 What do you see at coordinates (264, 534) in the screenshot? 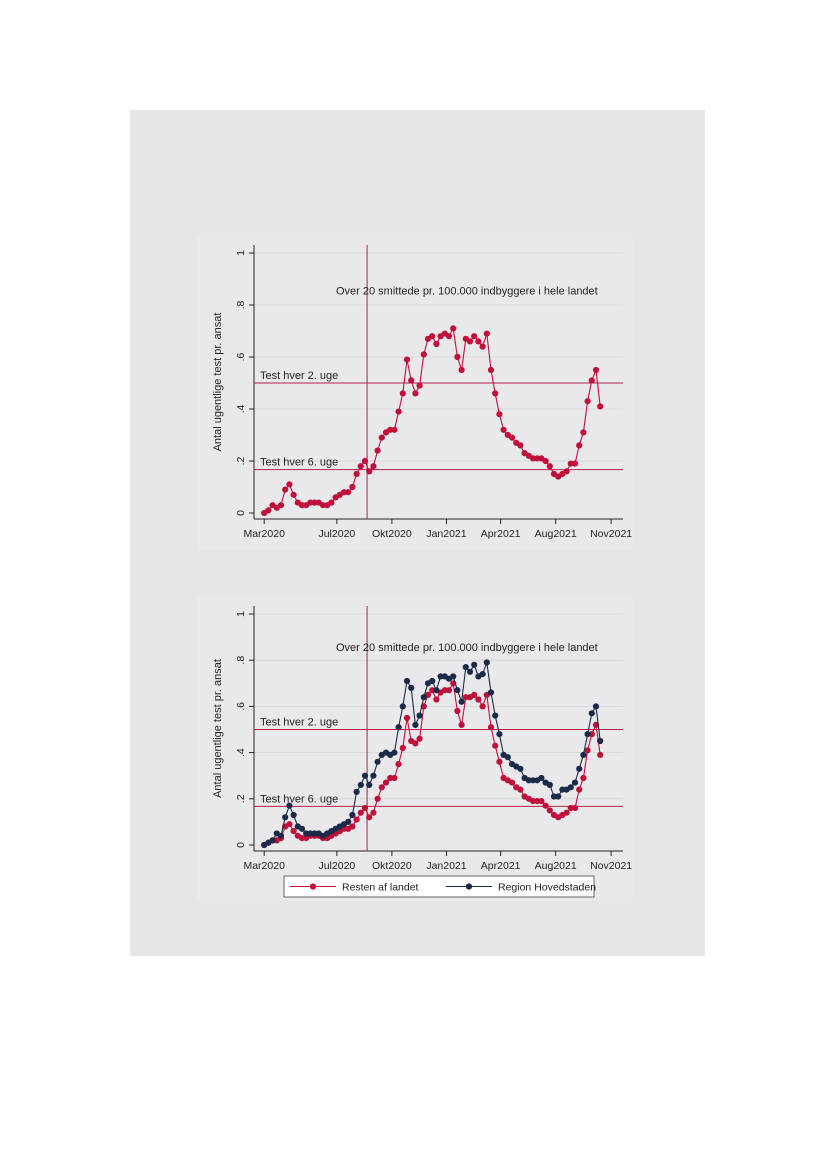
I see `x-tick-label: Mar2020` at bounding box center [264, 534].